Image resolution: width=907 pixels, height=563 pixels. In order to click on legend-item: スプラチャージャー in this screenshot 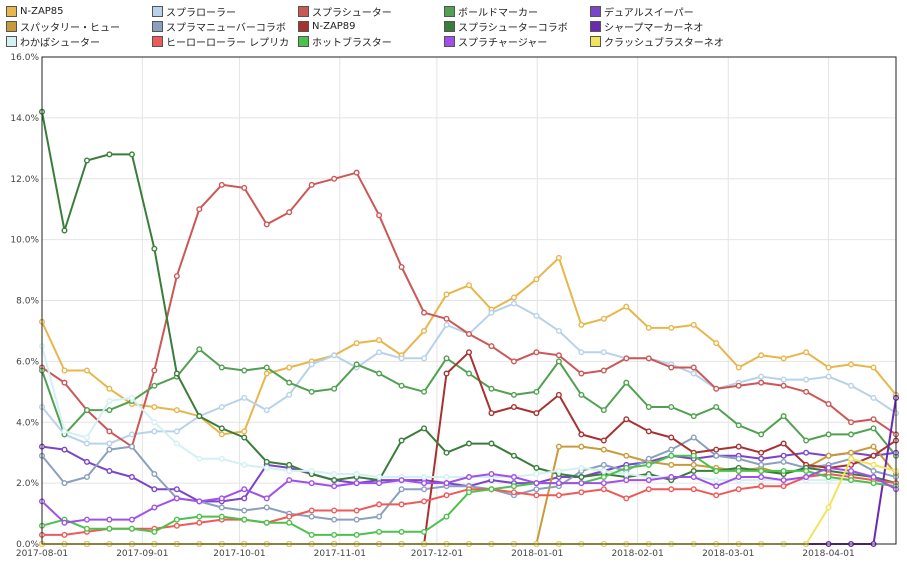, I will do `click(495, 41)`.